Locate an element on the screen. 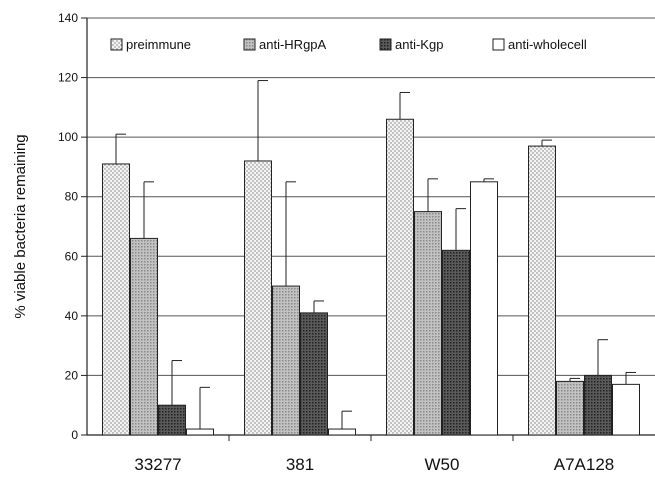 The width and height of the screenshot is (655, 483). y-tick-label: 20 is located at coordinates (72, 375).